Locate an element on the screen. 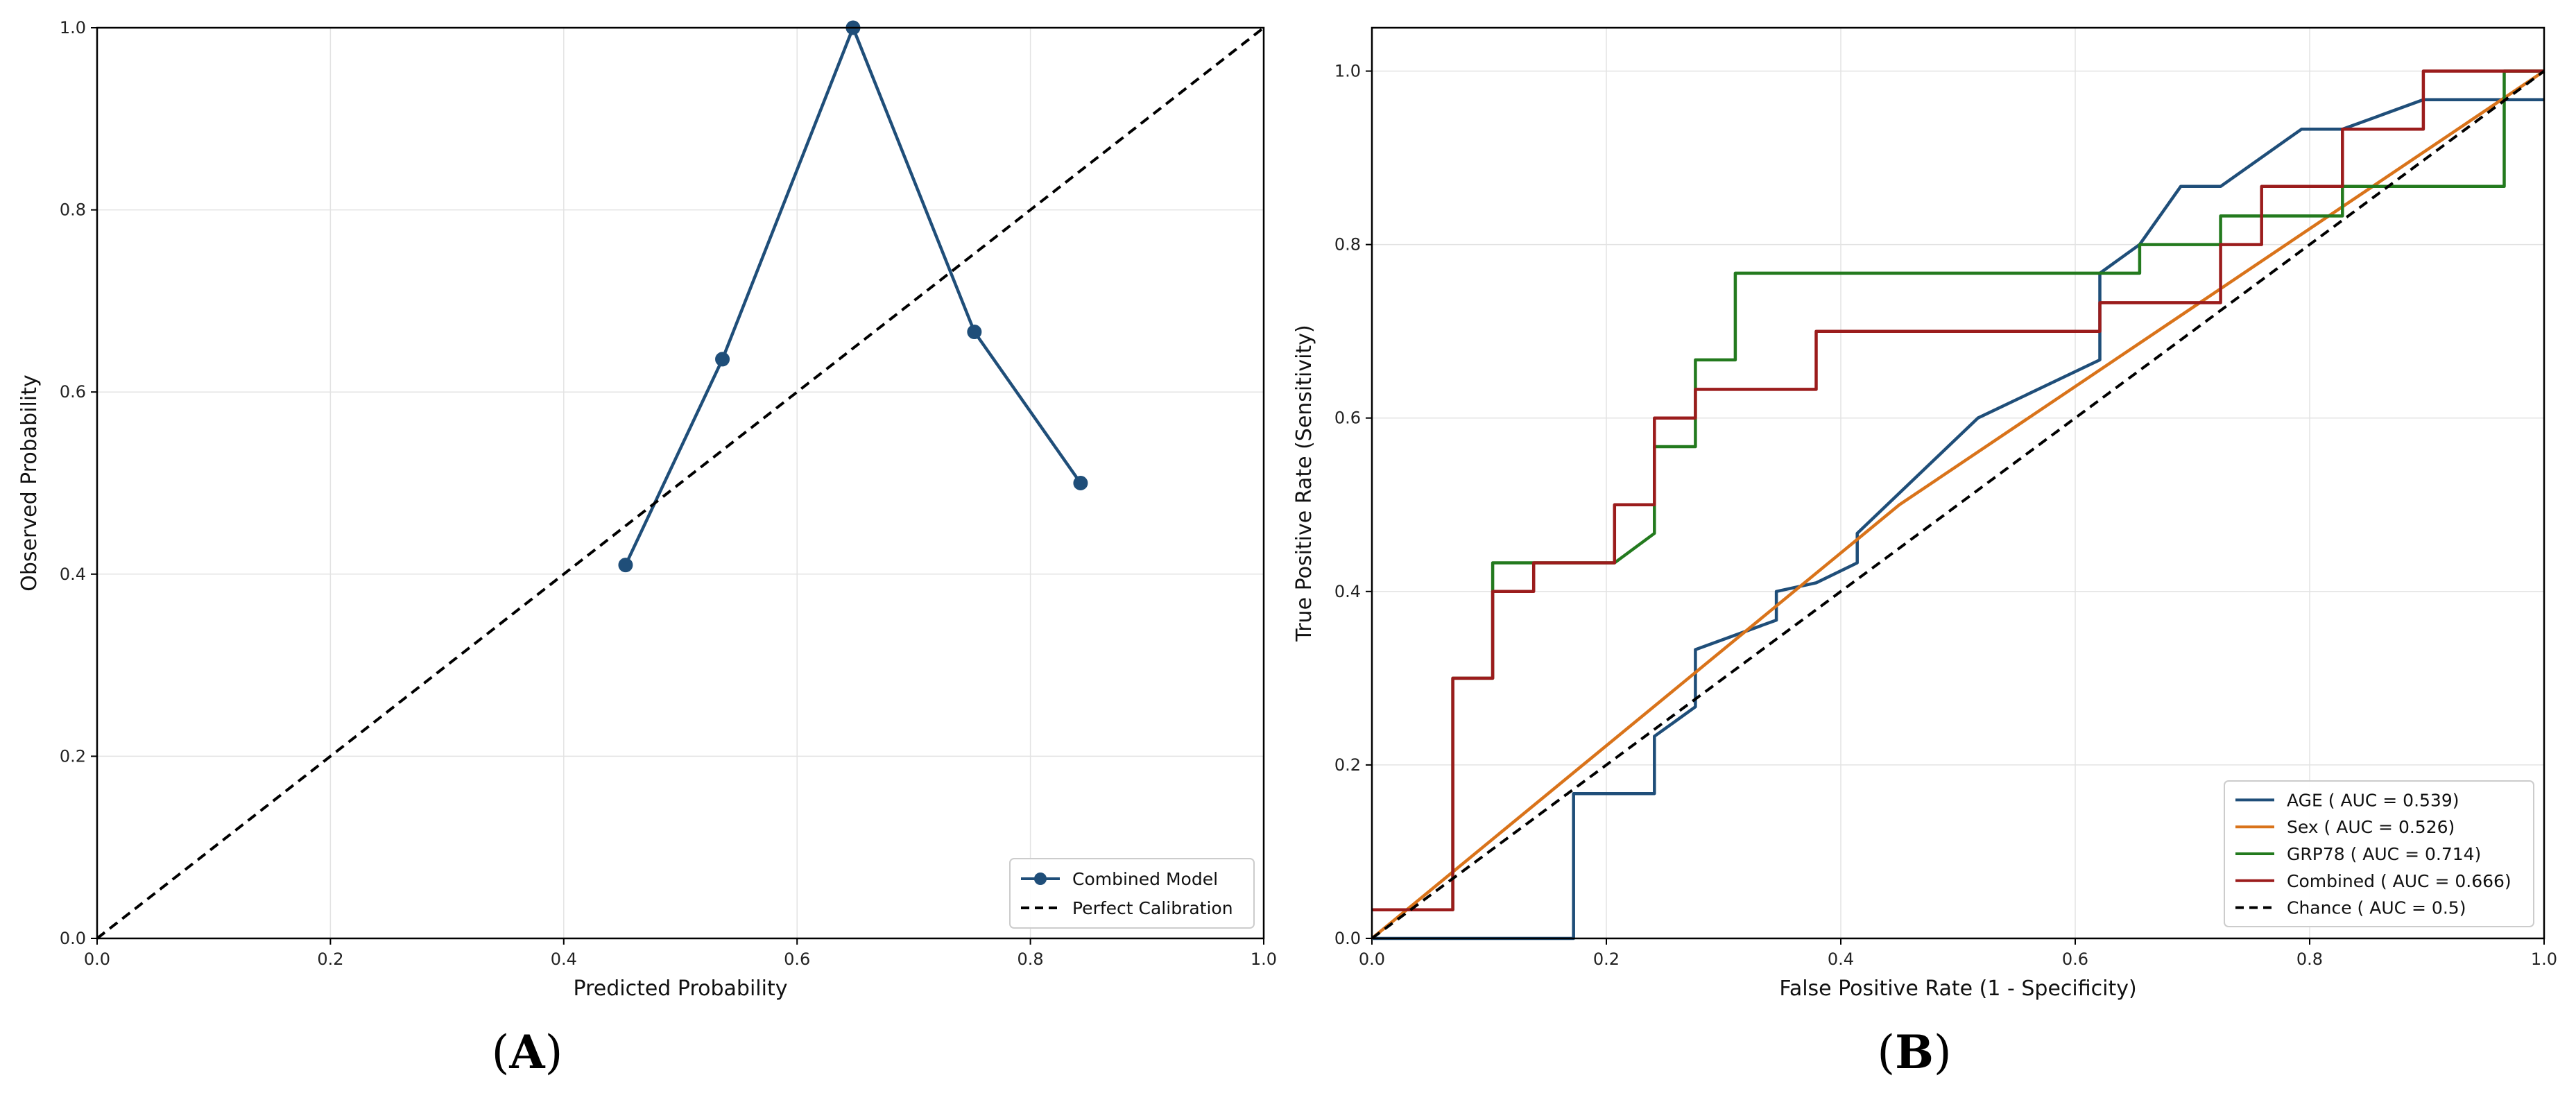  panel-label: (B) is located at coordinates (1914, 1052).